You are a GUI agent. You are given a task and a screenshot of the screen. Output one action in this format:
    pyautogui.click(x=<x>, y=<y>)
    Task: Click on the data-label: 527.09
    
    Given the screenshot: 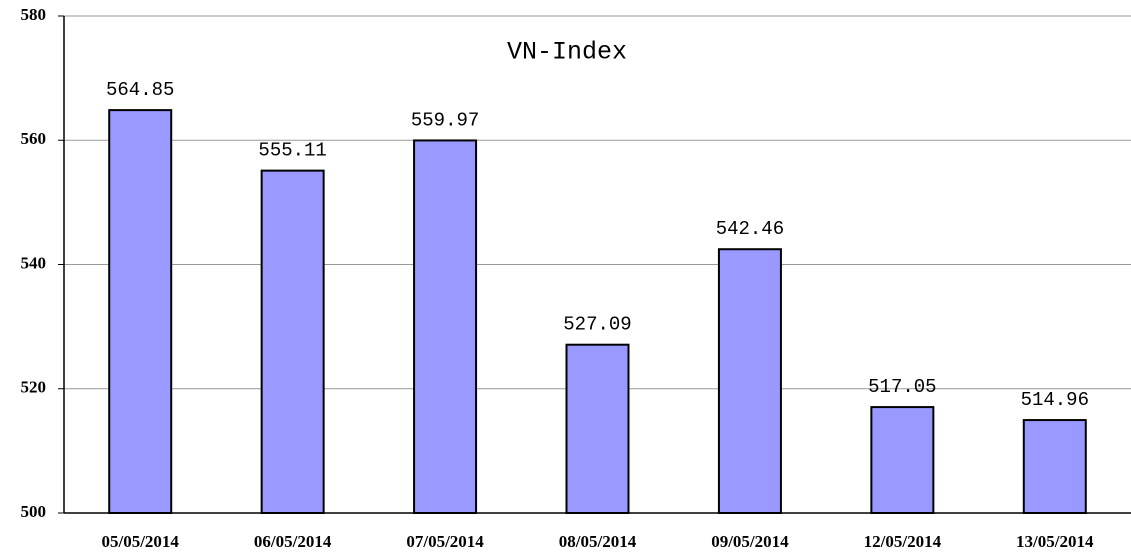 What is the action you would take?
    pyautogui.click(x=597, y=325)
    